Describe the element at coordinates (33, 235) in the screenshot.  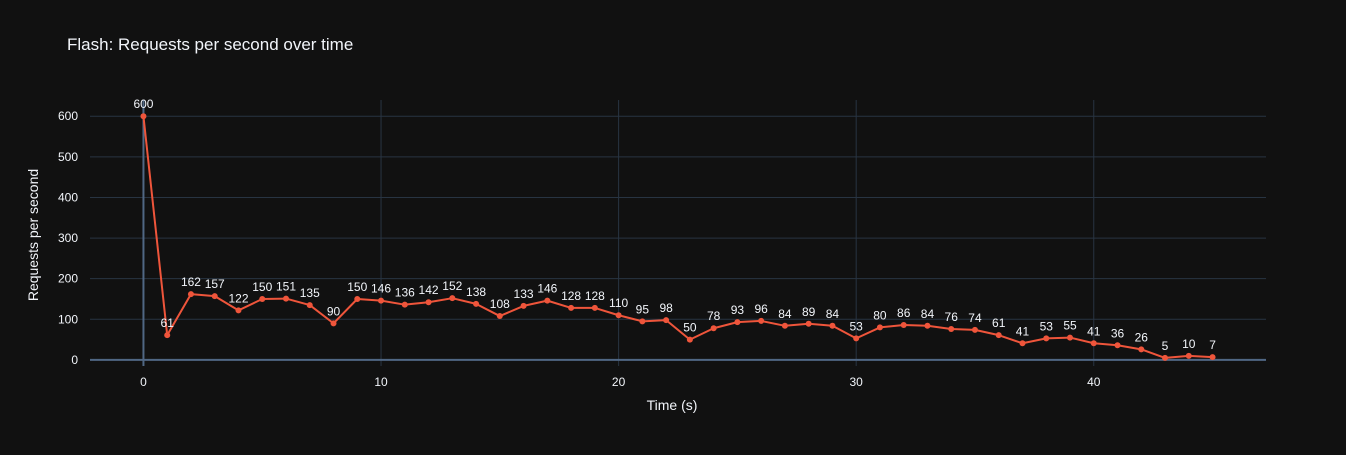
I see `y-axis-title: Requests per second` at that location.